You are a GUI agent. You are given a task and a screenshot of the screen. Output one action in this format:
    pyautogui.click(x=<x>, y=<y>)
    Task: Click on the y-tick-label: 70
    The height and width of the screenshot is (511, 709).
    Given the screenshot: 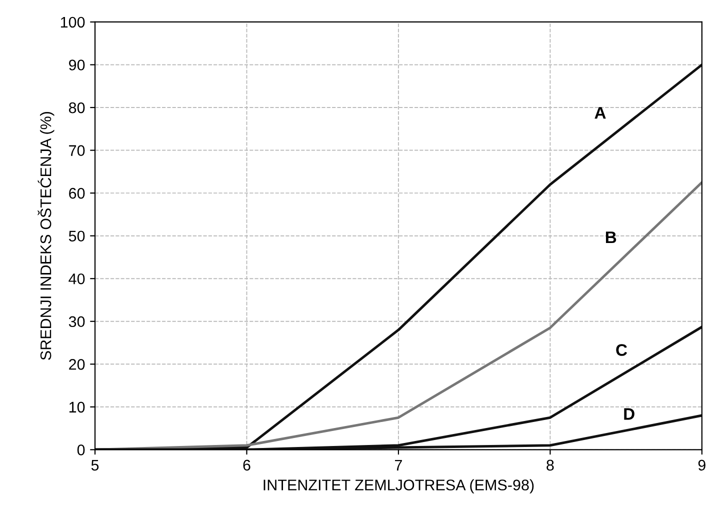 What is the action you would take?
    pyautogui.click(x=77, y=150)
    